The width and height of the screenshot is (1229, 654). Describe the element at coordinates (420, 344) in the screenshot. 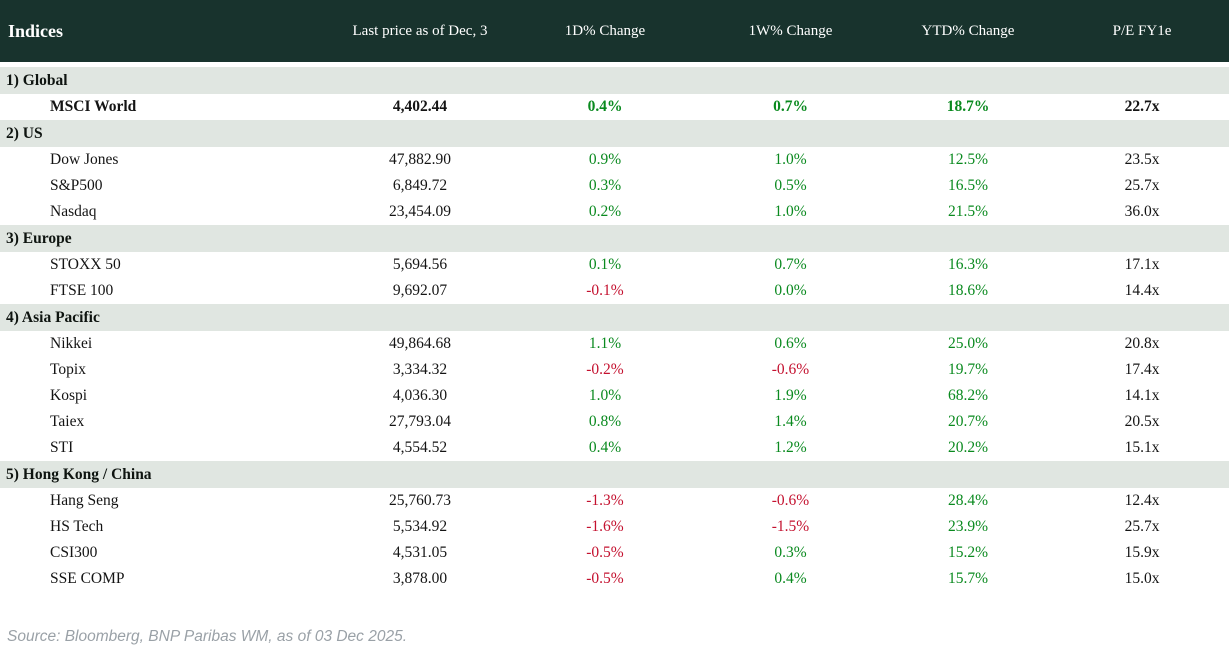

I see `last-price-cell: 49,864.68` at that location.